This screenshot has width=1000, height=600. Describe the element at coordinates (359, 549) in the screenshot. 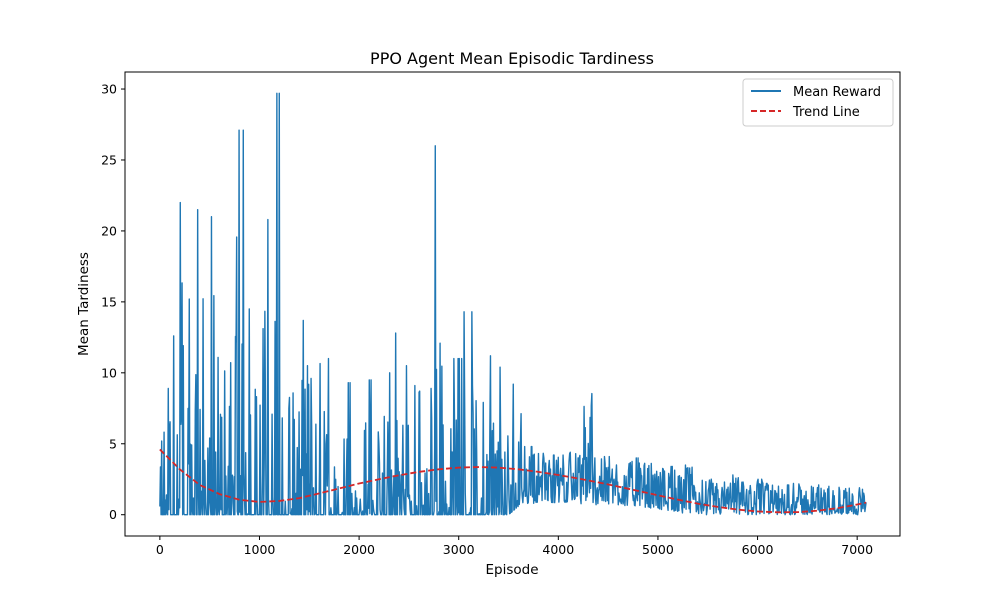

I see `x-tick-label: 2000` at that location.